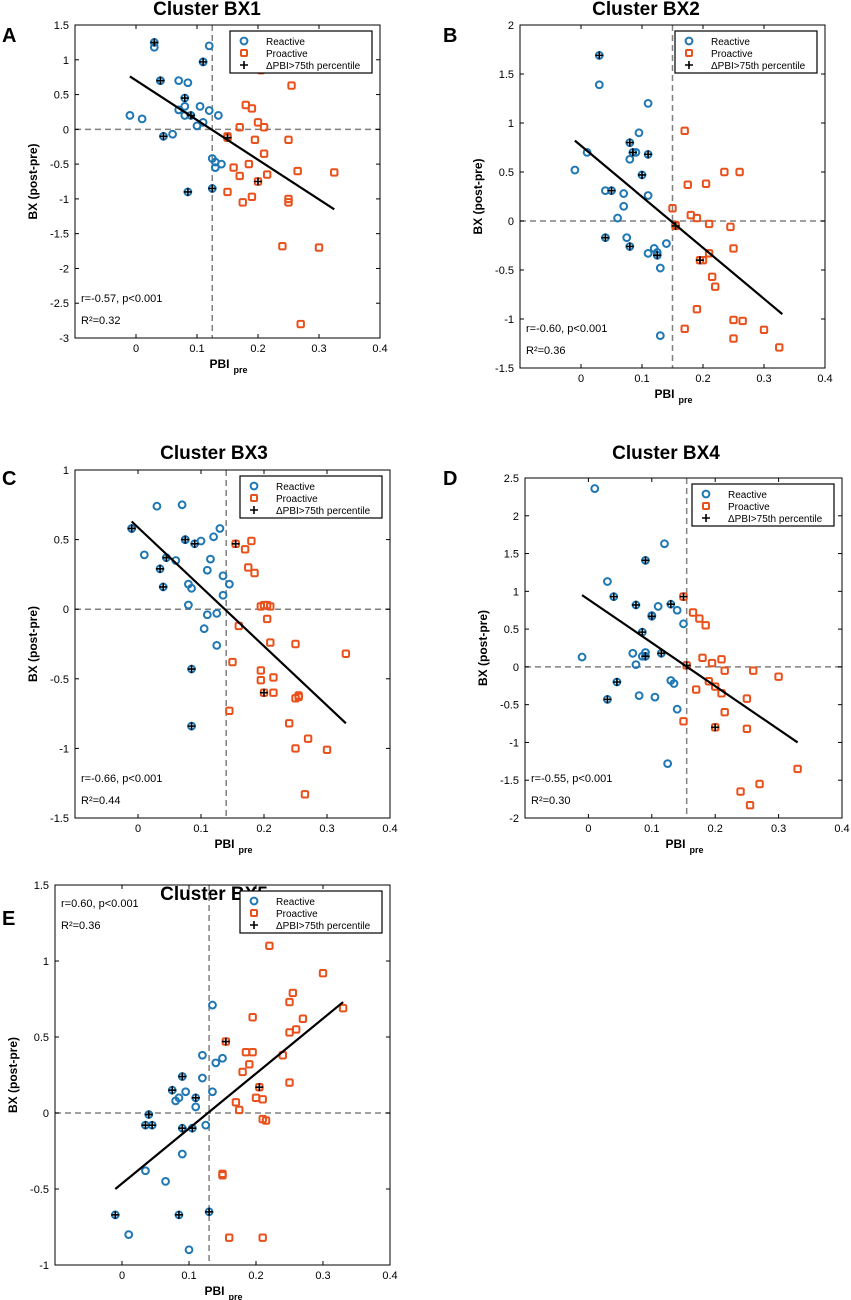 Image resolution: width=851 pixels, height=1300 pixels. I want to click on y-tick-label: -2, so click(64, 269).